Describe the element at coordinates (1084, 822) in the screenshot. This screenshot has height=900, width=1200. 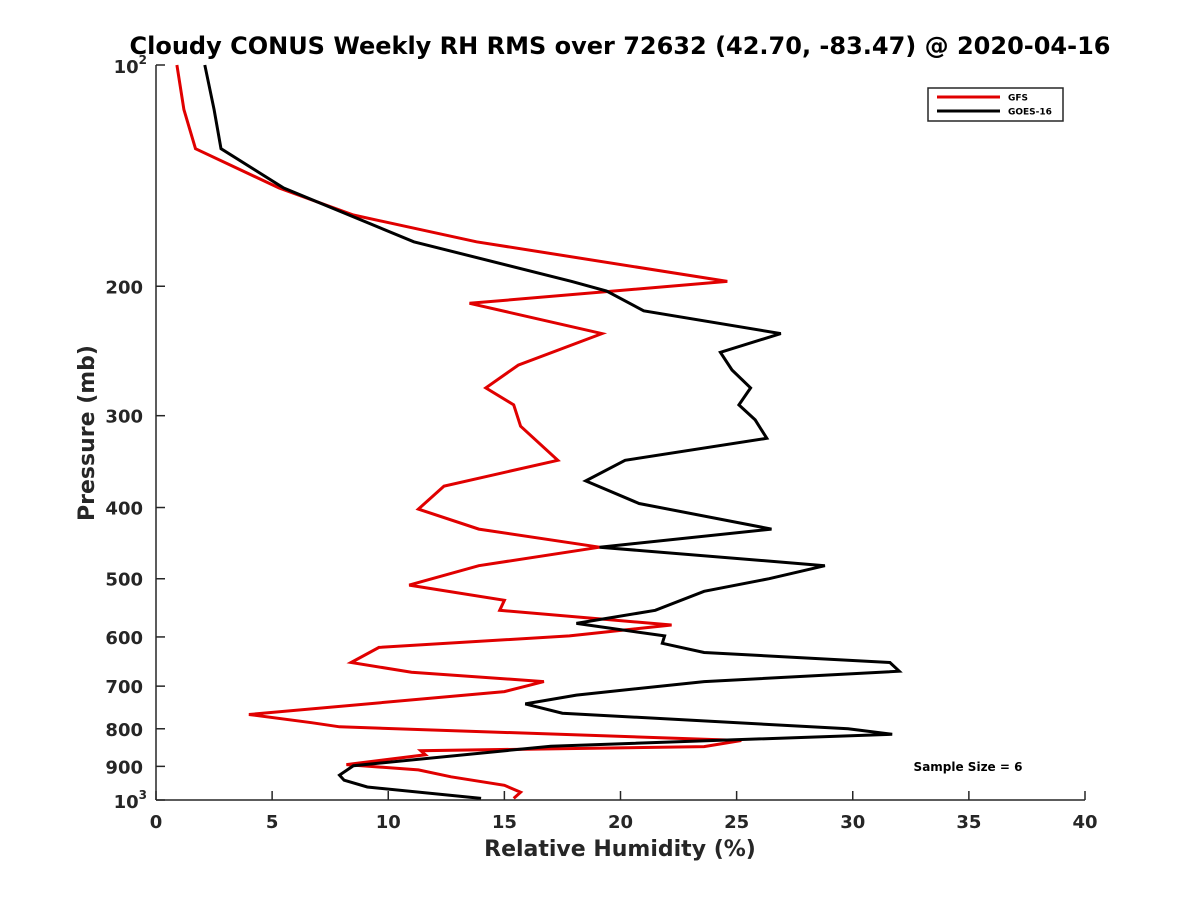
I see `x-tick-label: 40` at that location.